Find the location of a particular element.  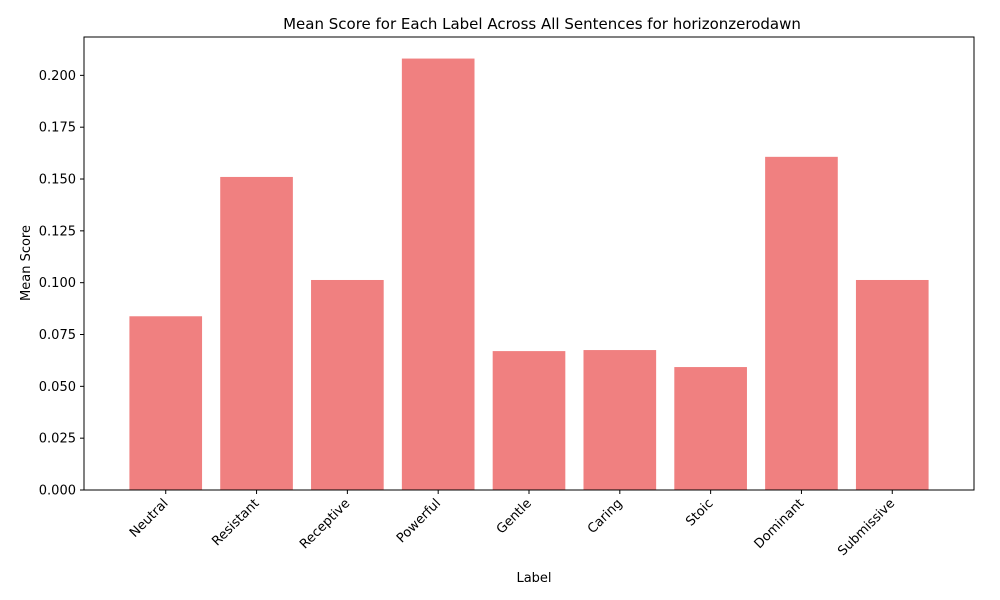

bar-powerful is located at coordinates (438, 274).